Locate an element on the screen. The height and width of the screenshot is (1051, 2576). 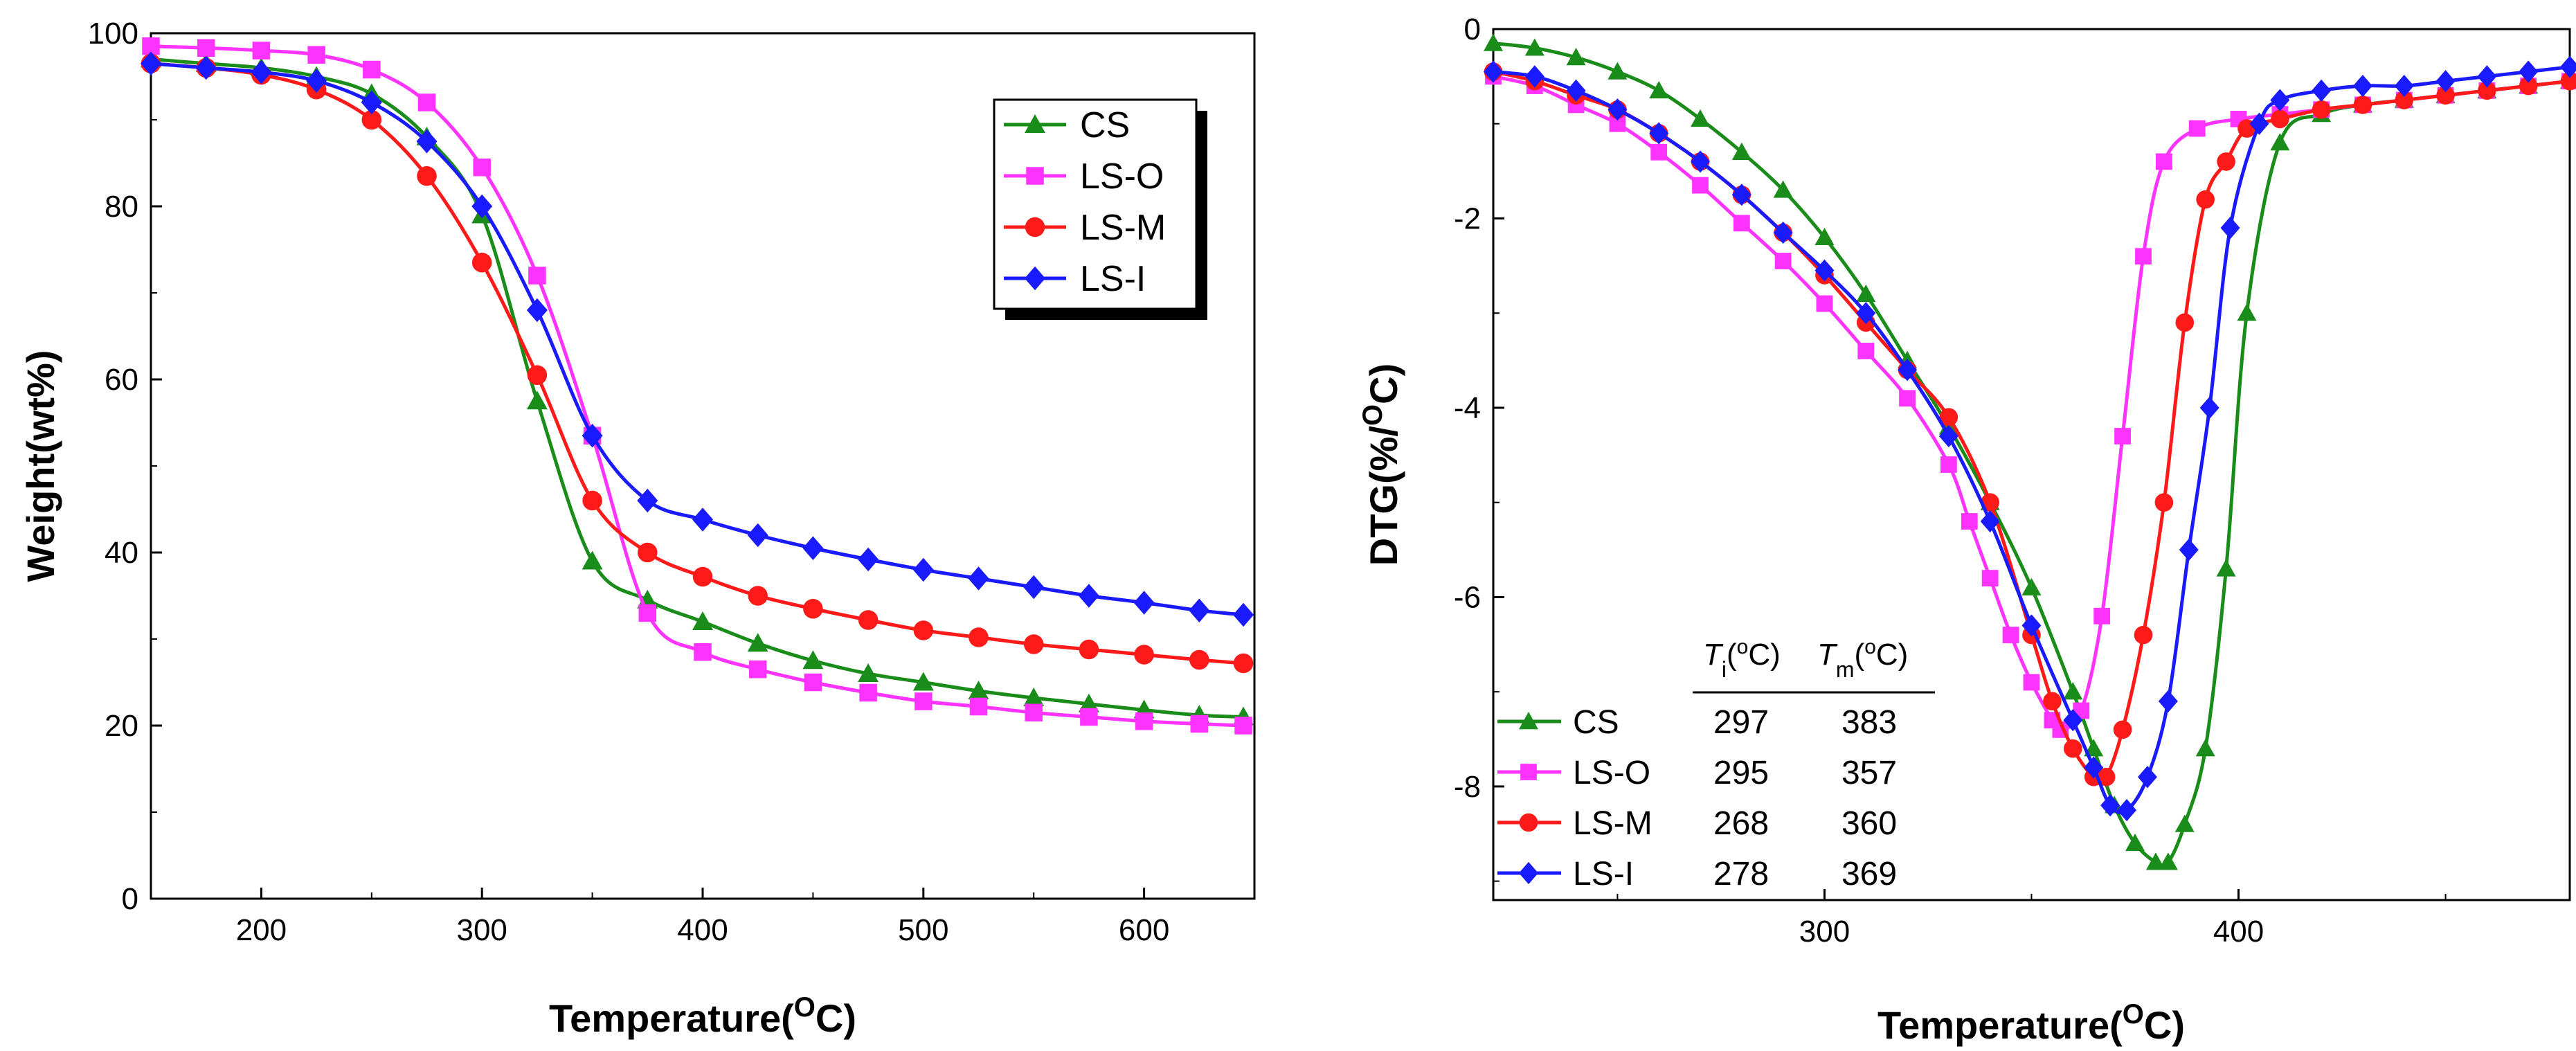
tga-x-tick-label-500: 500 is located at coordinates (923, 930).